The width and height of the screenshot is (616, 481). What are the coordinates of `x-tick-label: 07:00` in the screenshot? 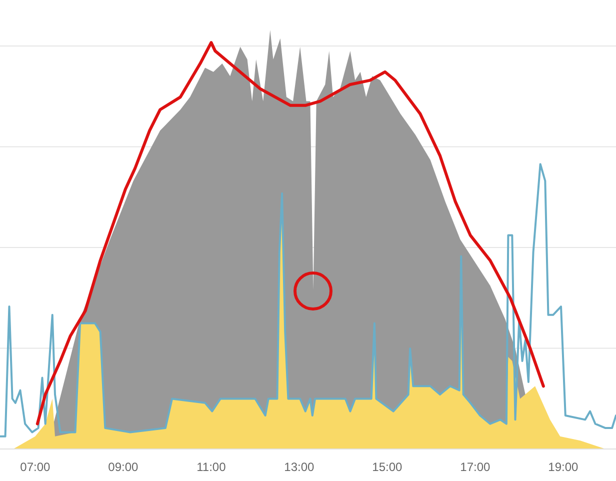 It's located at (35, 467).